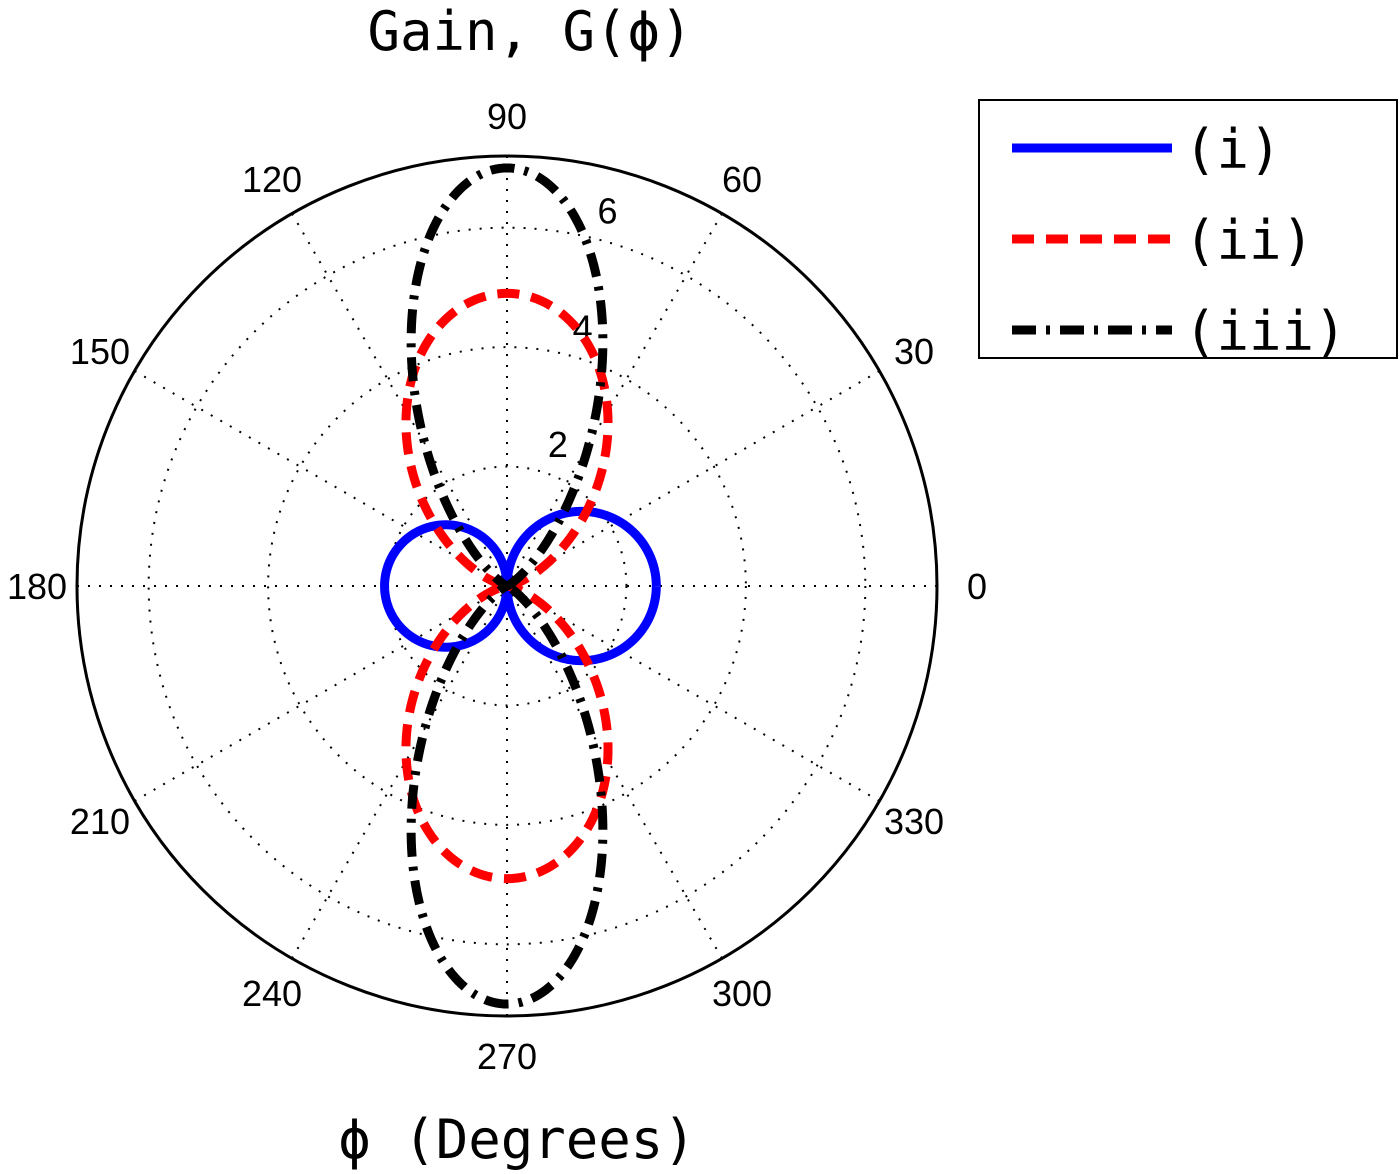 This screenshot has height=1174, width=1400. I want to click on radius-tick-label-6: 6, so click(608, 210).